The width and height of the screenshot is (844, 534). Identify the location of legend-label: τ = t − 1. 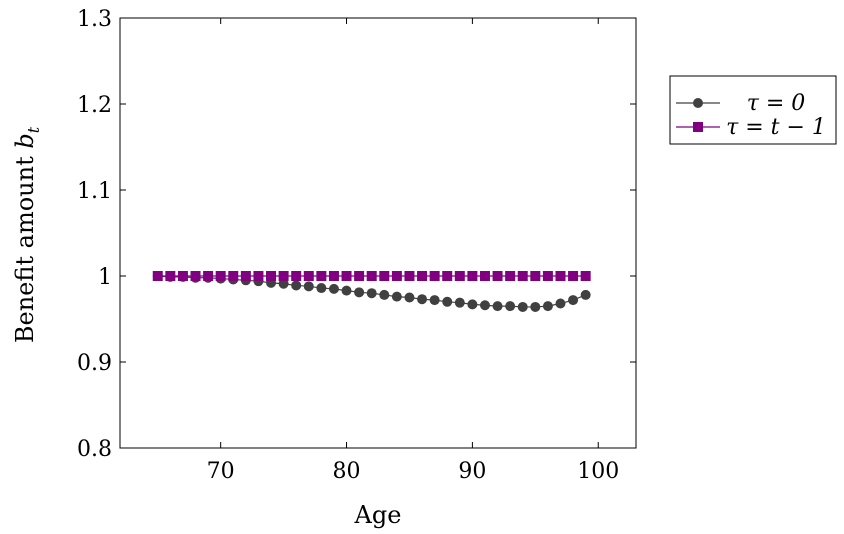
(776, 127).